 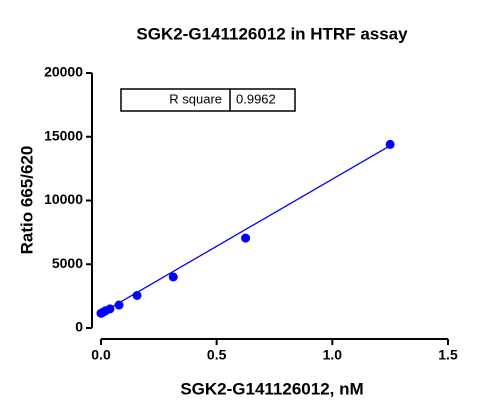 I want to click on x-axis-title: SGK2-G141126012, nM, so click(x=271, y=388).